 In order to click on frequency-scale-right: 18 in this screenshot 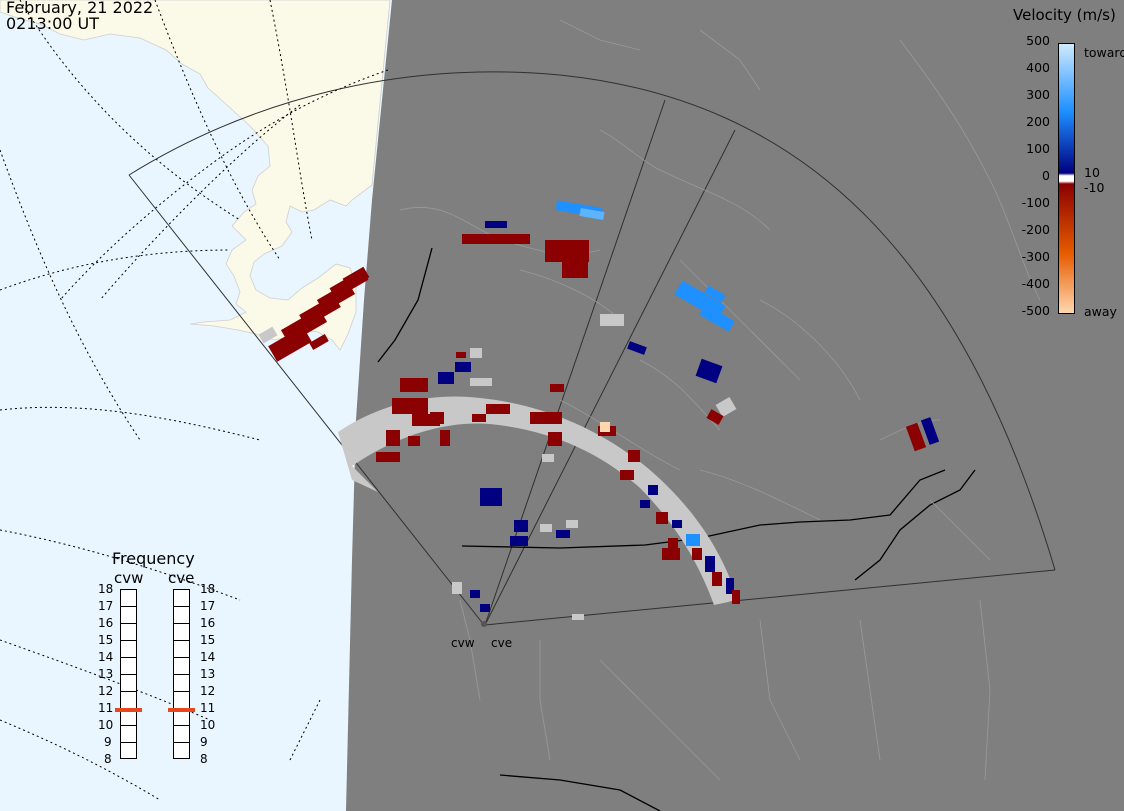, I will do `click(208, 589)`.